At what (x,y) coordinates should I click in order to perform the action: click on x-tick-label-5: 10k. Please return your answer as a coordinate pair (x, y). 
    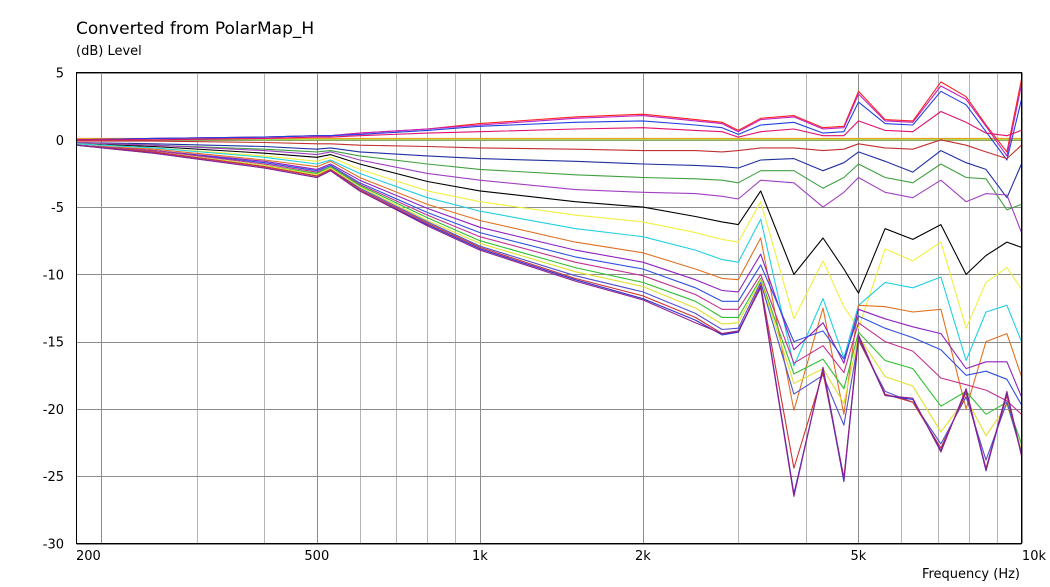
    Looking at the image, I should click on (1034, 556).